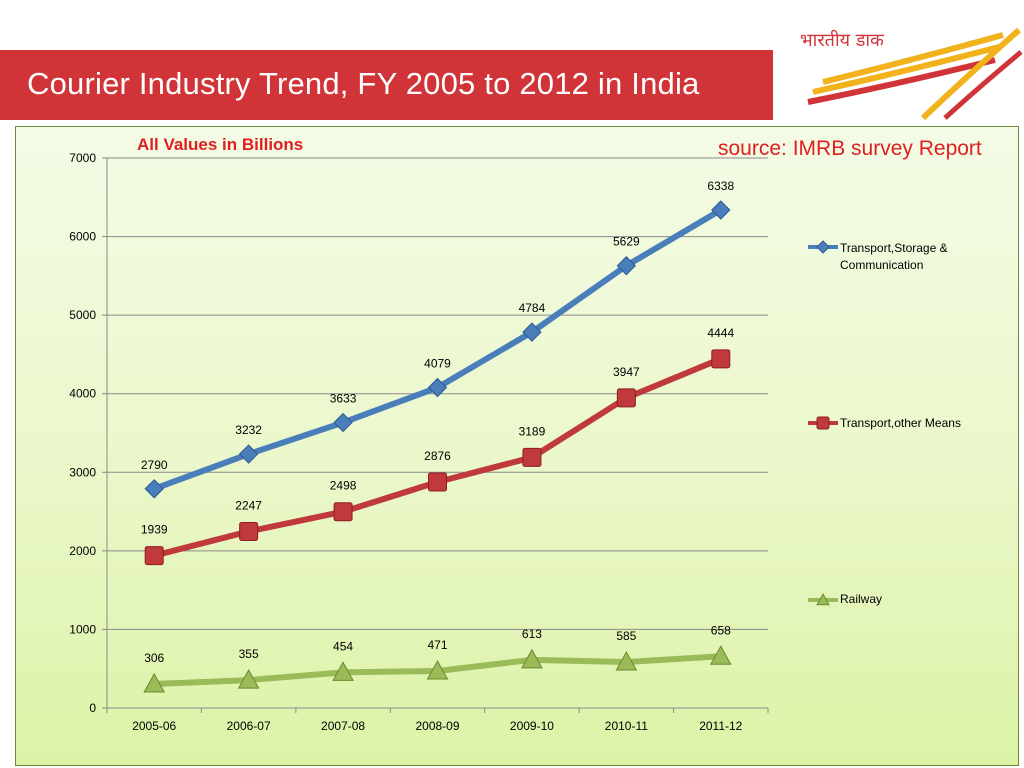  What do you see at coordinates (82, 472) in the screenshot?
I see `y-tick-label: 3000` at bounding box center [82, 472].